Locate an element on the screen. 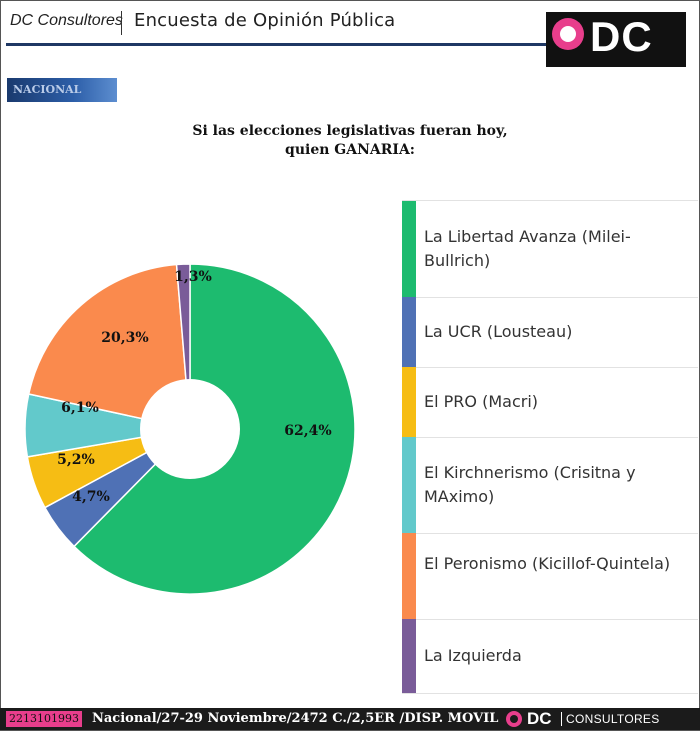 The image size is (700, 731). header-rule is located at coordinates (278, 44).